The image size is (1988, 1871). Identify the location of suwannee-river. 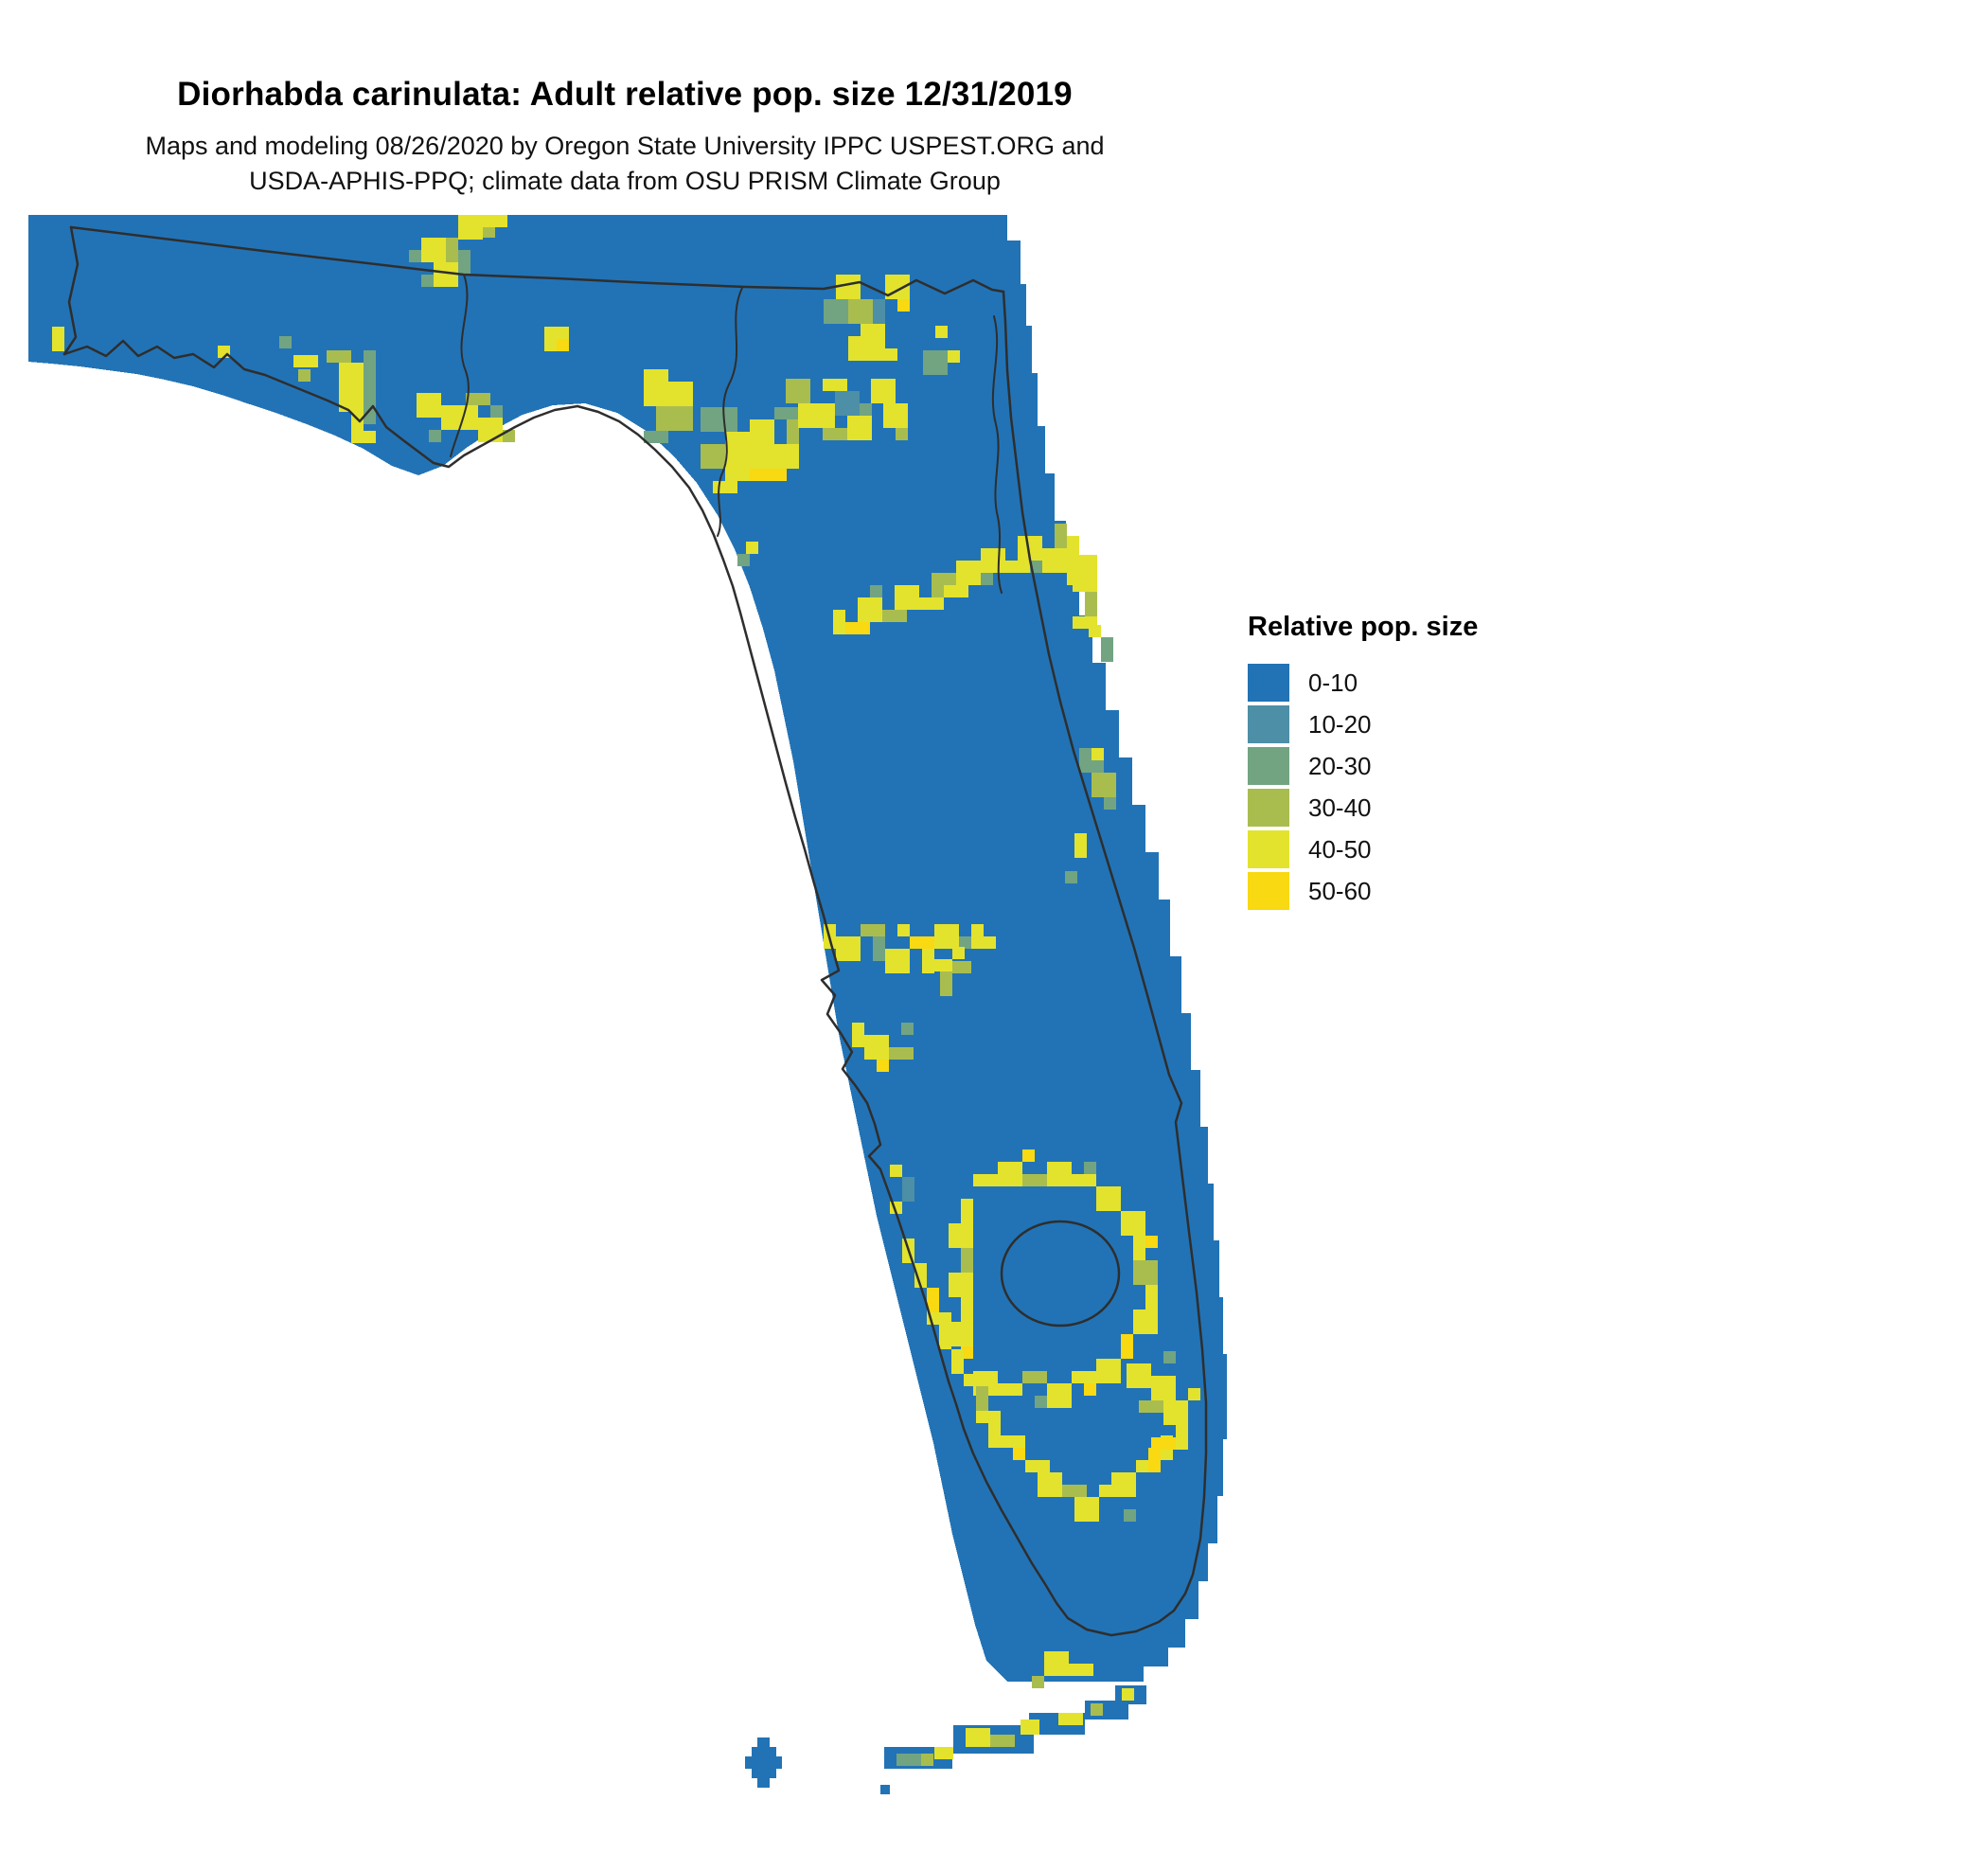
(730, 412).